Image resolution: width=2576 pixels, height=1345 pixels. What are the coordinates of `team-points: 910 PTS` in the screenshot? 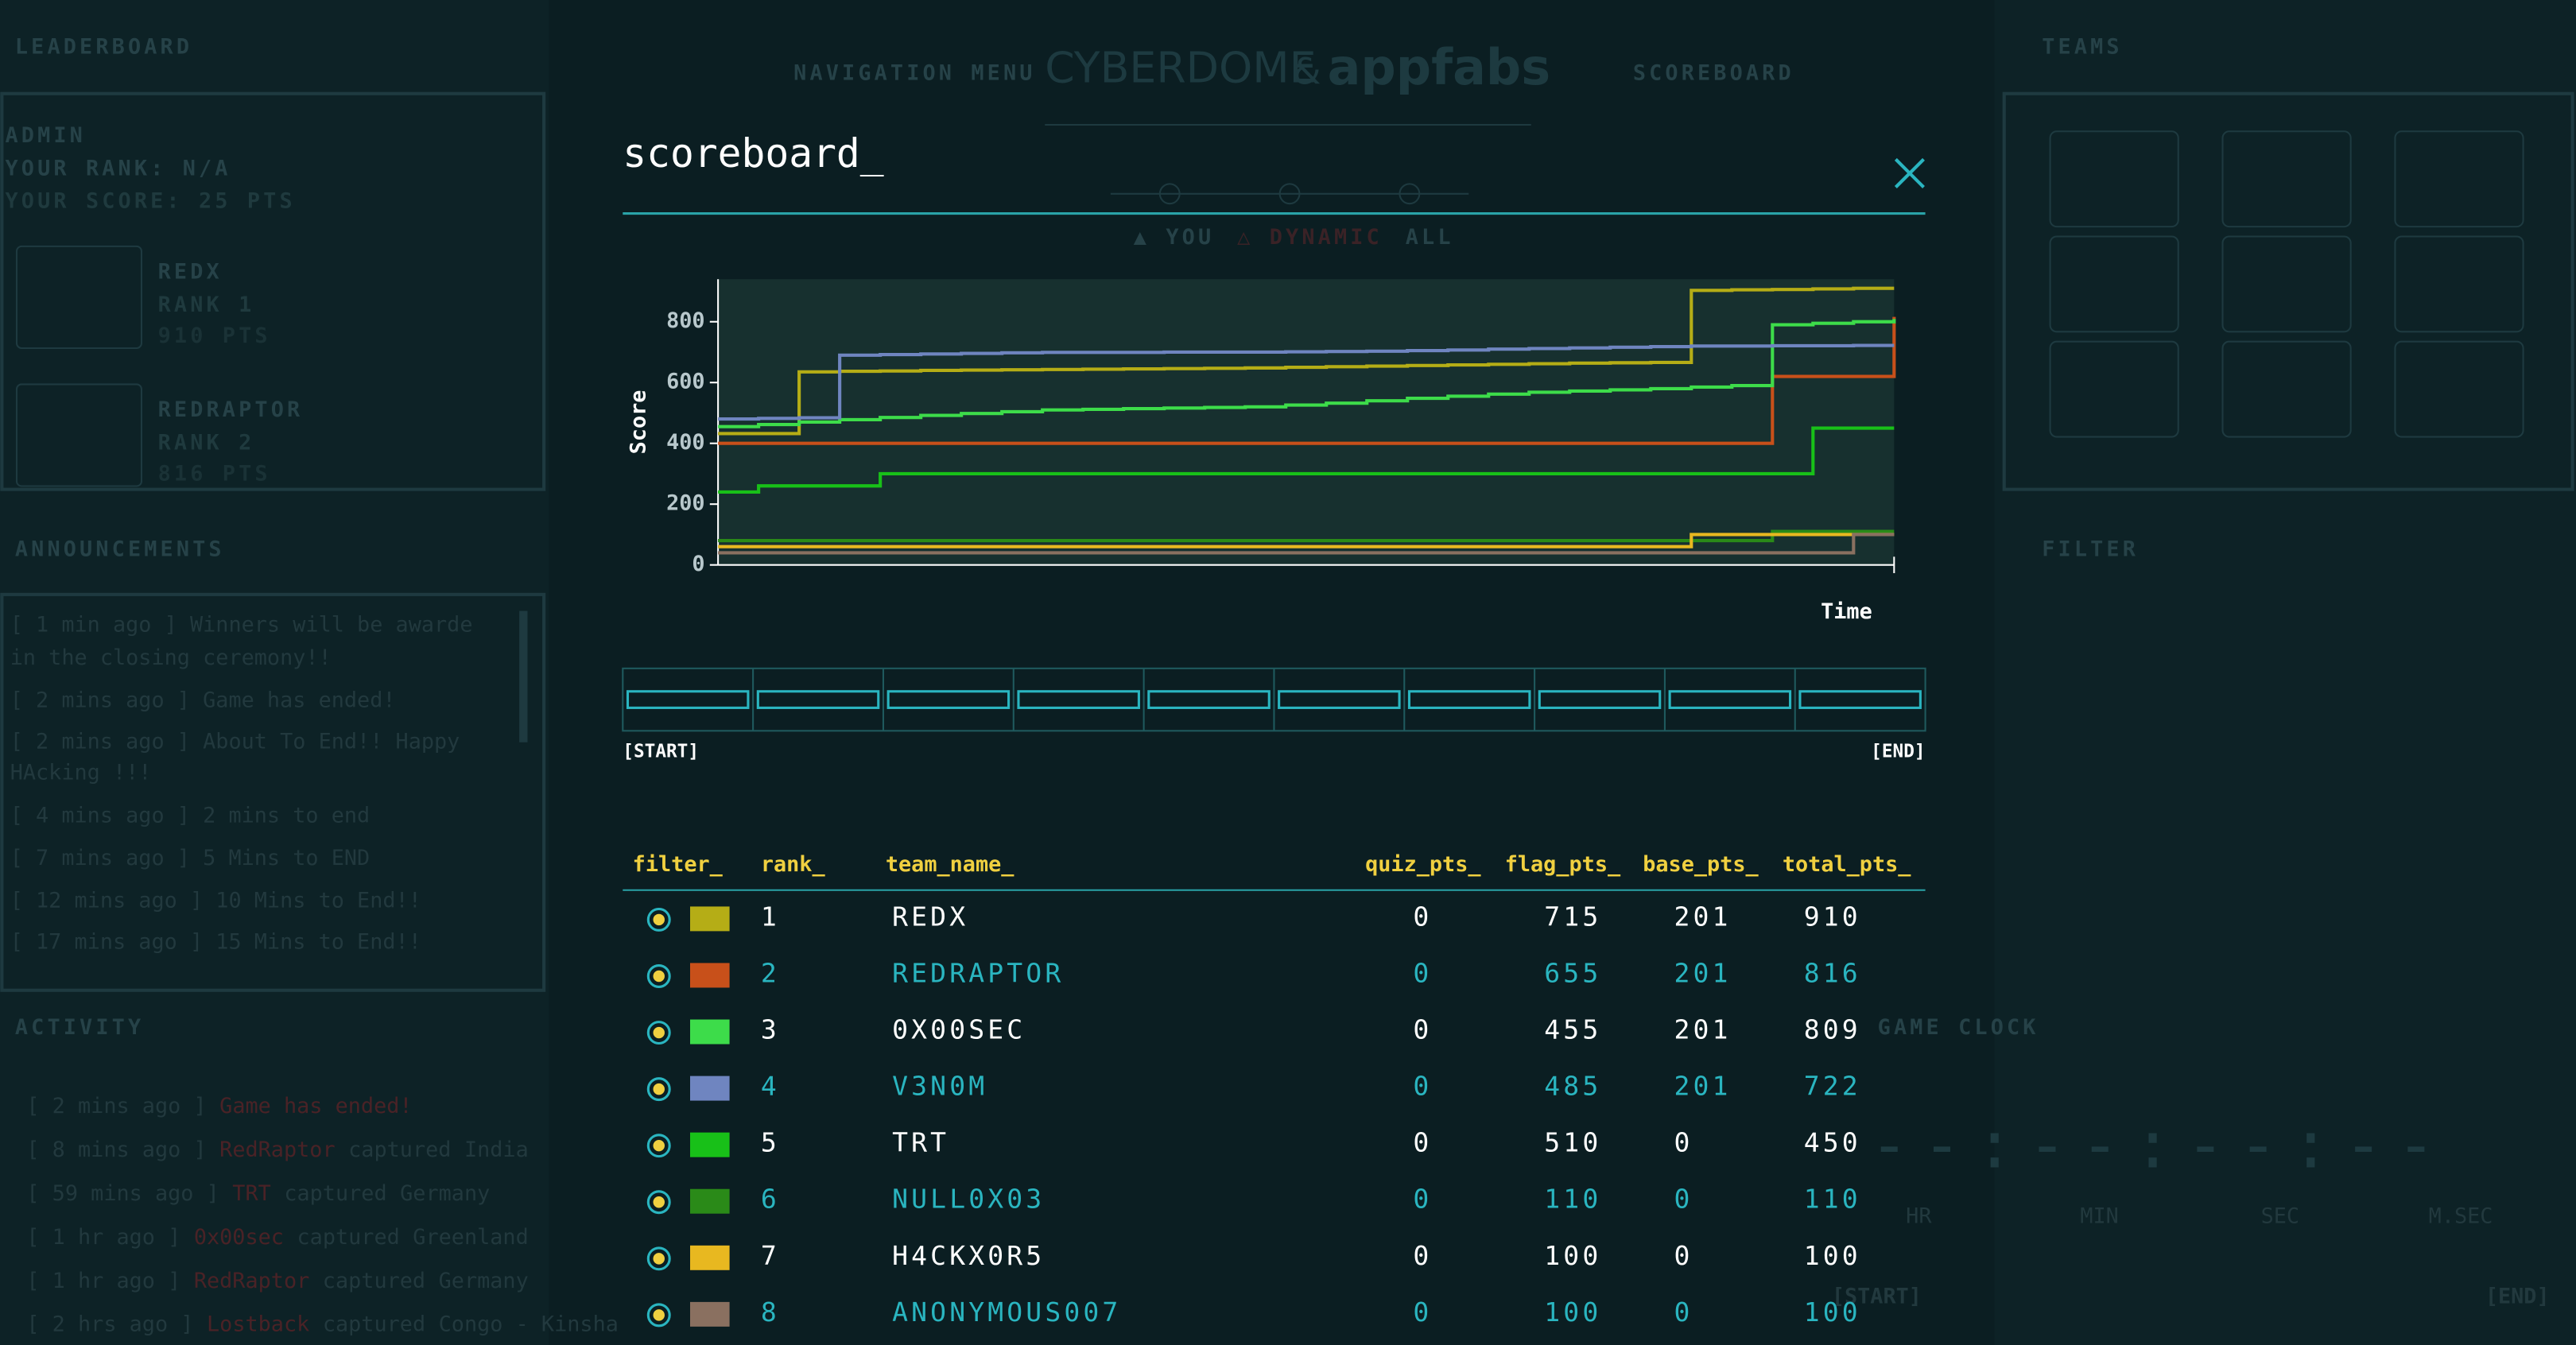 It's located at (215, 336).